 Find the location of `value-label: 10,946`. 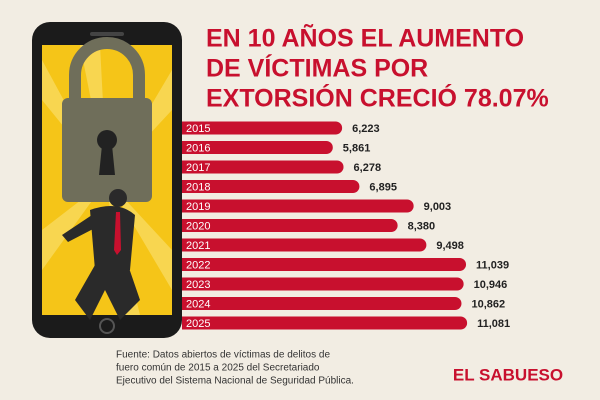

value-label: 10,946 is located at coordinates (491, 285).